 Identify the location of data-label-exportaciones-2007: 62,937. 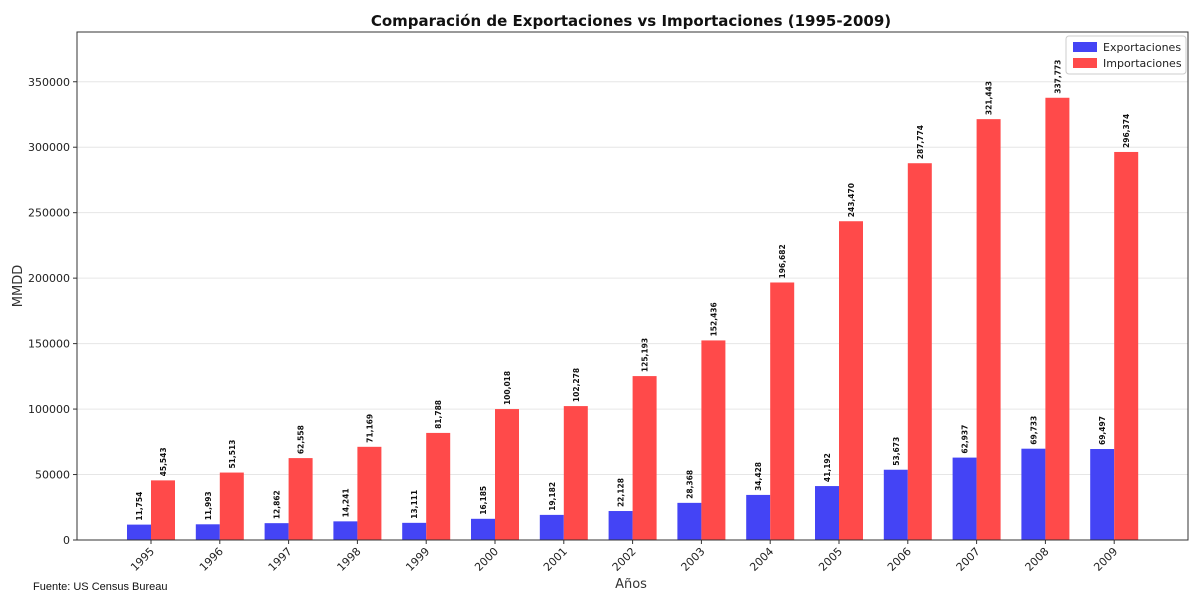
(965, 439).